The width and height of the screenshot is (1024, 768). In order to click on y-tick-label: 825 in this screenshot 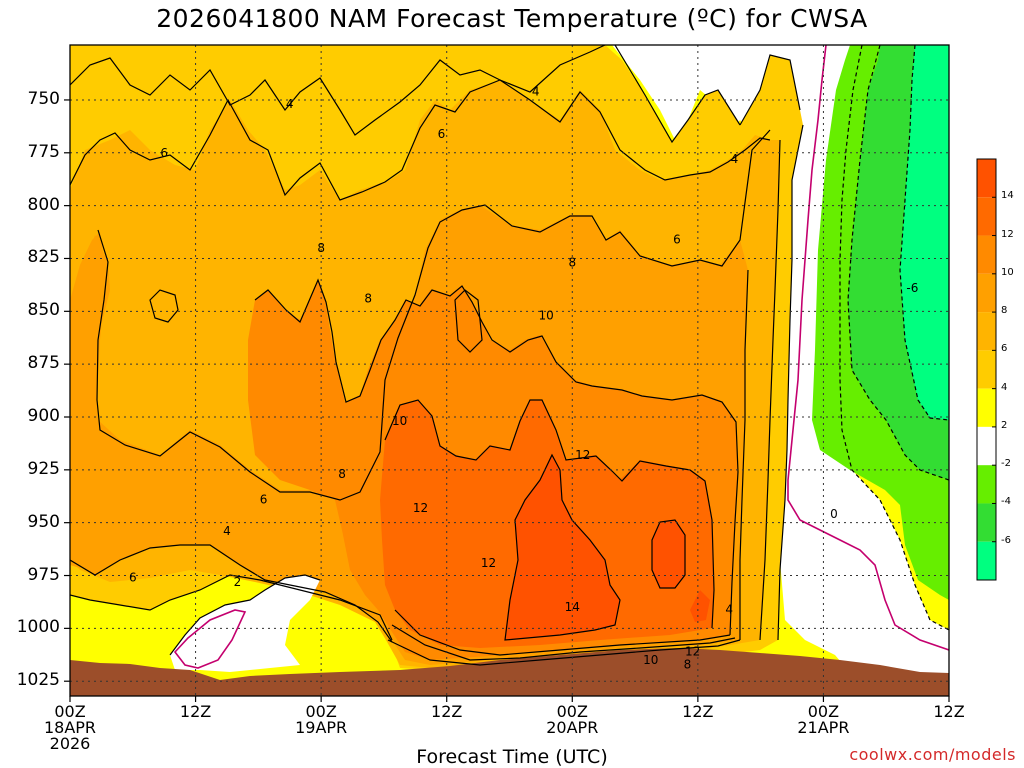, I will do `click(43, 257)`.